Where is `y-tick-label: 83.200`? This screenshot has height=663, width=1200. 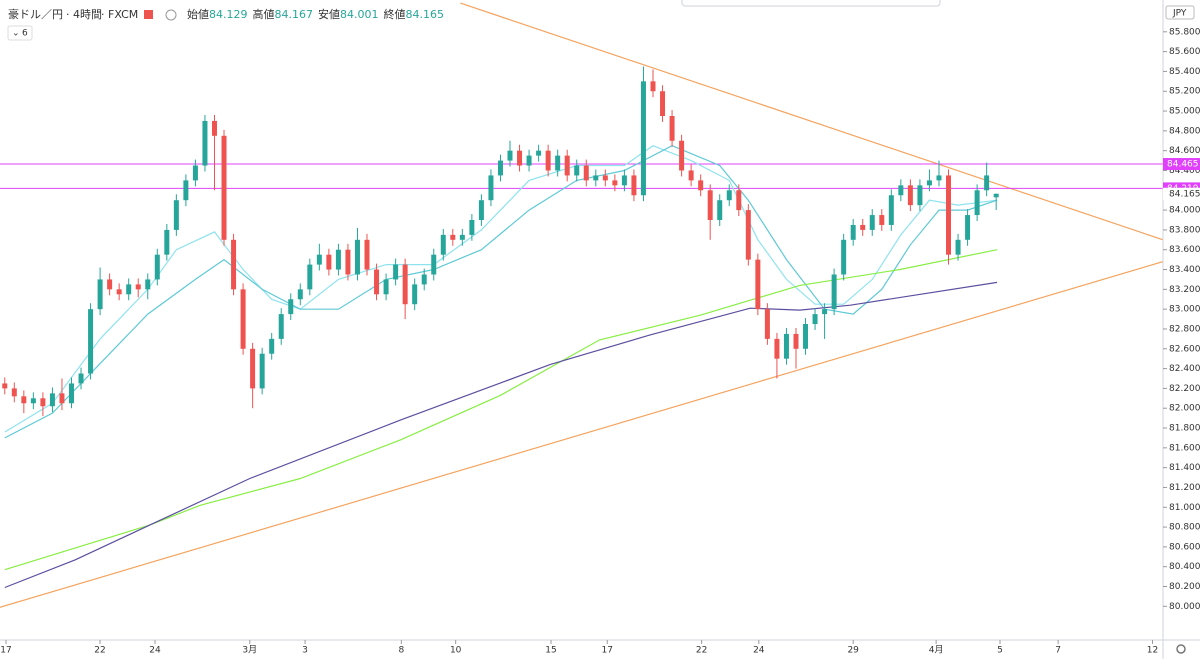
y-tick-label: 83.200 is located at coordinates (1184, 290).